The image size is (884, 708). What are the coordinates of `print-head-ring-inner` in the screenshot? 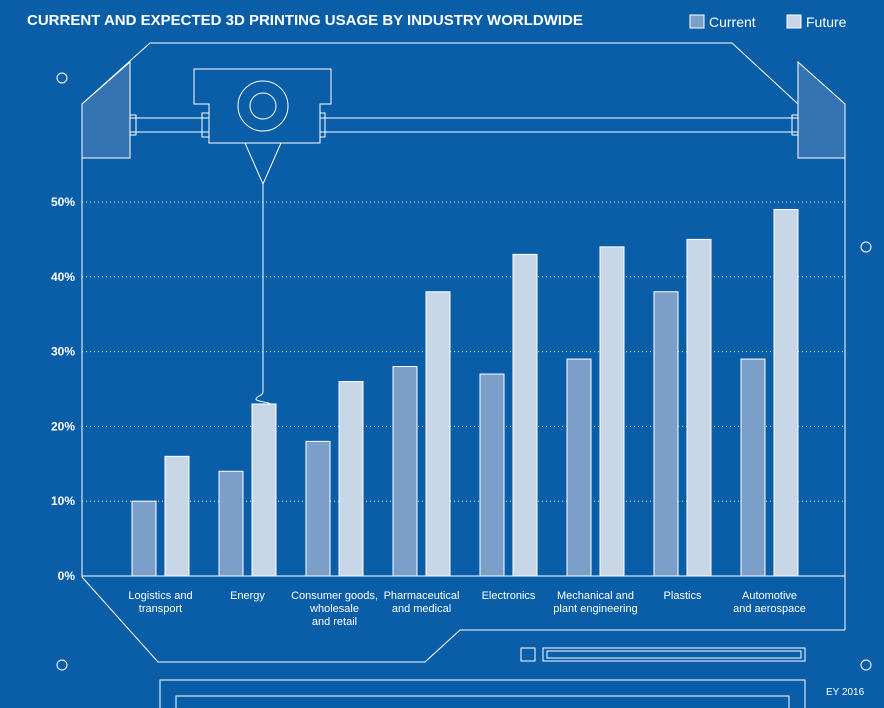 It's located at (263, 106).